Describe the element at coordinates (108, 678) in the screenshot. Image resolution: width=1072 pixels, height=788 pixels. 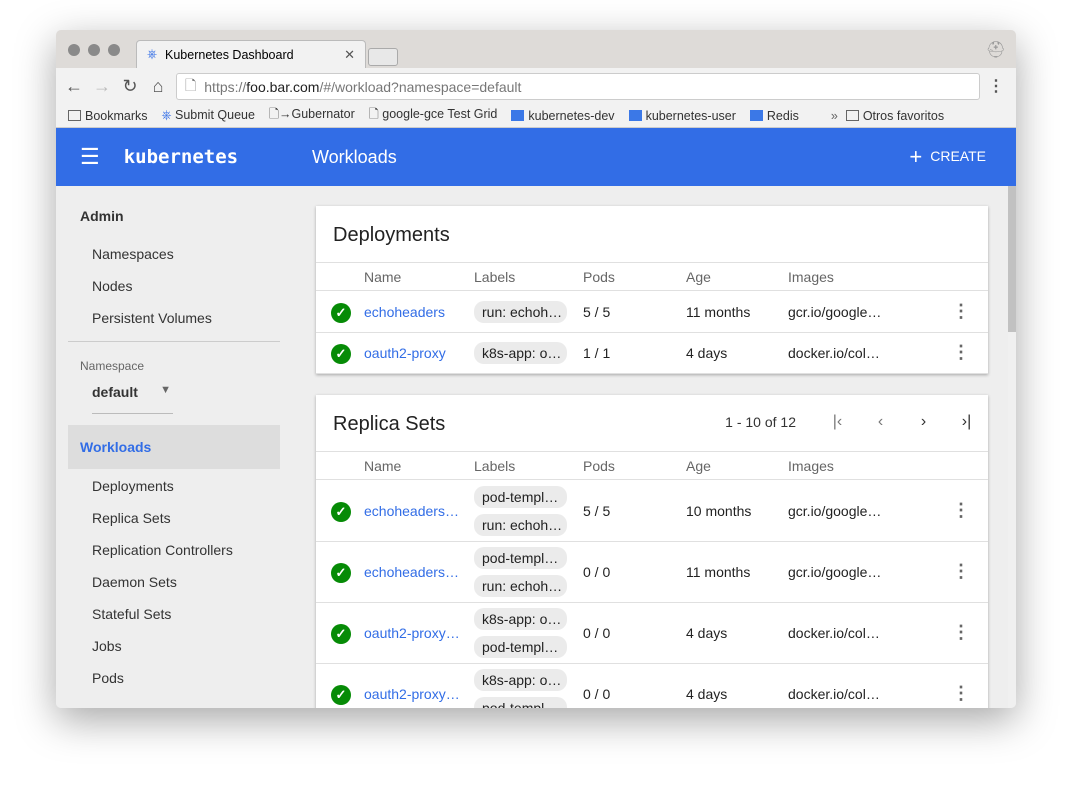
I see `sidebar-item-pods: Pods` at that location.